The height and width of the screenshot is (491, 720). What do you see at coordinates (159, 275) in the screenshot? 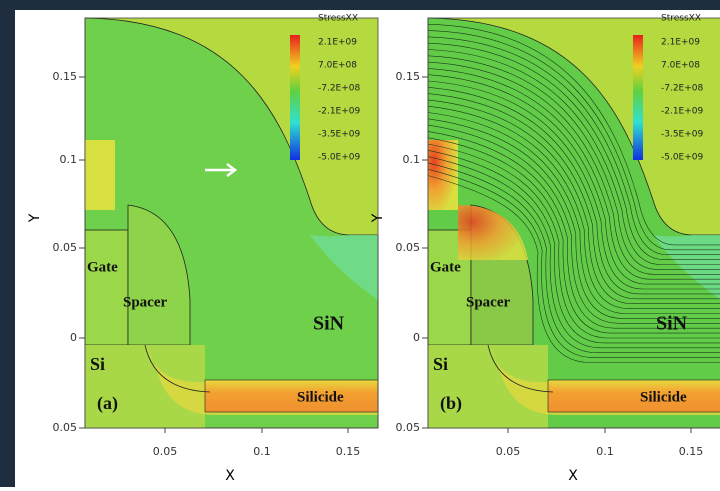
I see `spacer` at bounding box center [159, 275].